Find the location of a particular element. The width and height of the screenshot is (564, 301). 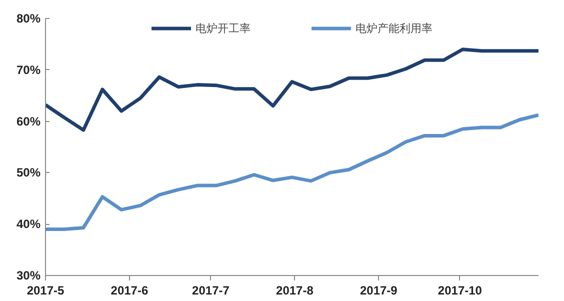

x-tick-label: 2017-8 is located at coordinates (295, 291).